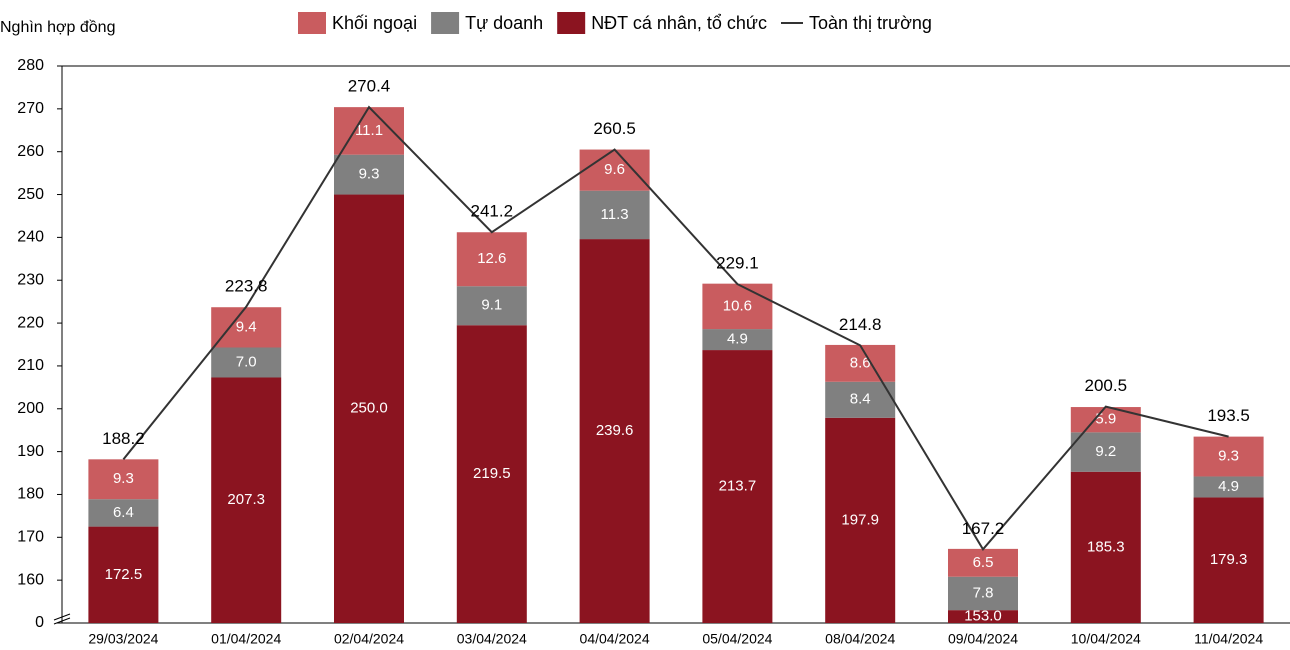  Describe the element at coordinates (30, 194) in the screenshot. I see `y-tick-label: 250` at that location.